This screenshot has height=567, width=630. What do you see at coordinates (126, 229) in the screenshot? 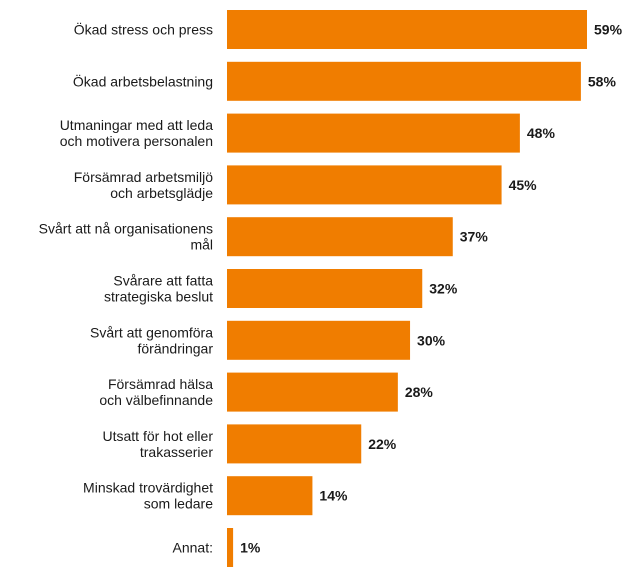
I see `category-label-line: Svårt att nå organisationens` at bounding box center [126, 229].